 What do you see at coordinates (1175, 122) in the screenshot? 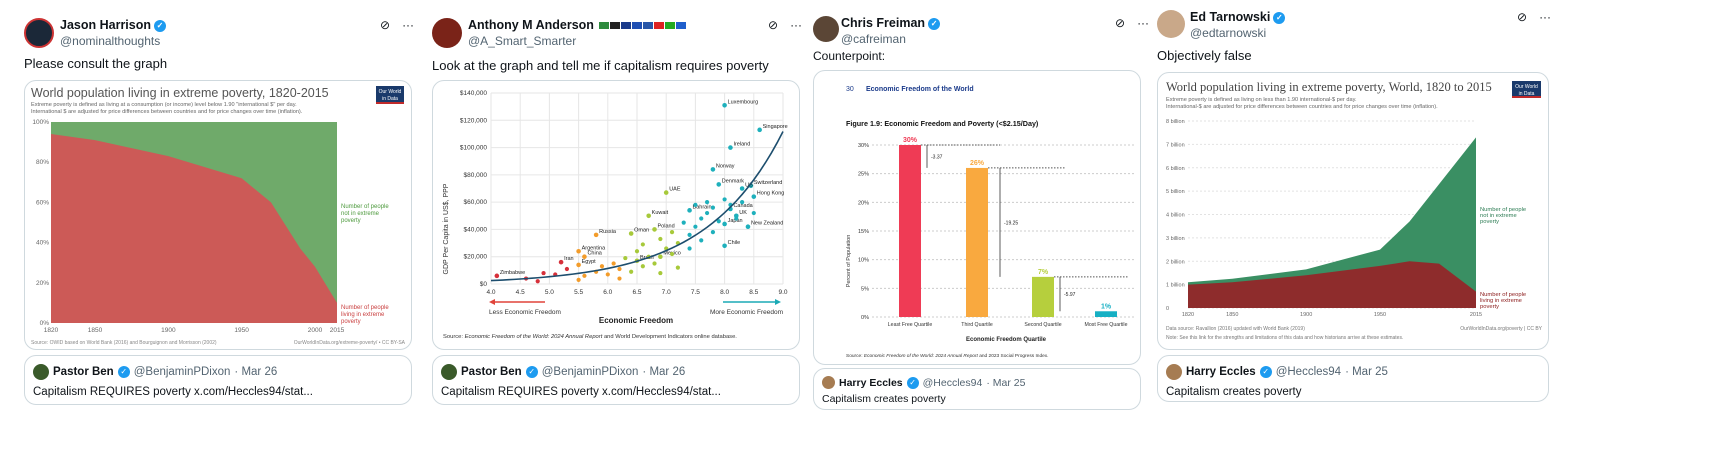
I see `y-tick-label: 8 billion` at bounding box center [1175, 122].